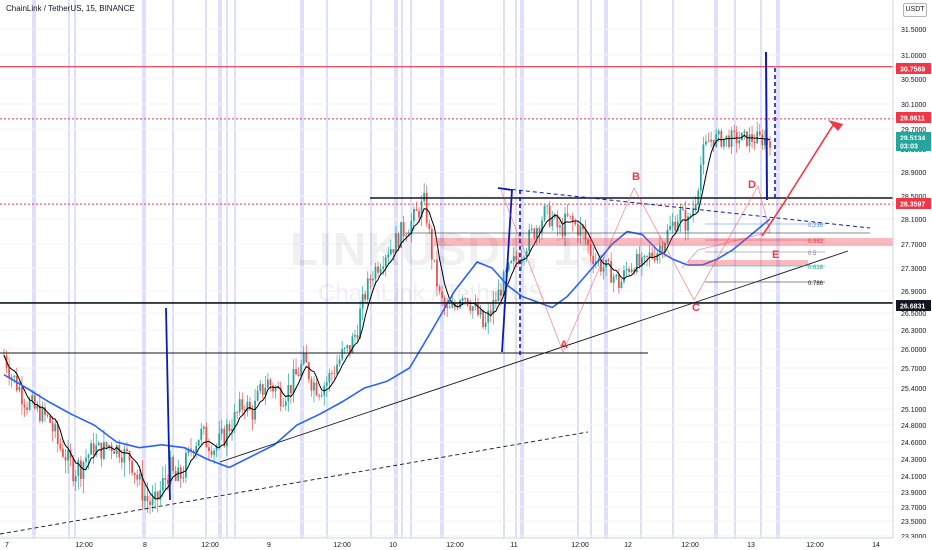 This screenshot has height=550, width=932. What do you see at coordinates (913, 130) in the screenshot?
I see `y-tick-label: 29.7000` at bounding box center [913, 130].